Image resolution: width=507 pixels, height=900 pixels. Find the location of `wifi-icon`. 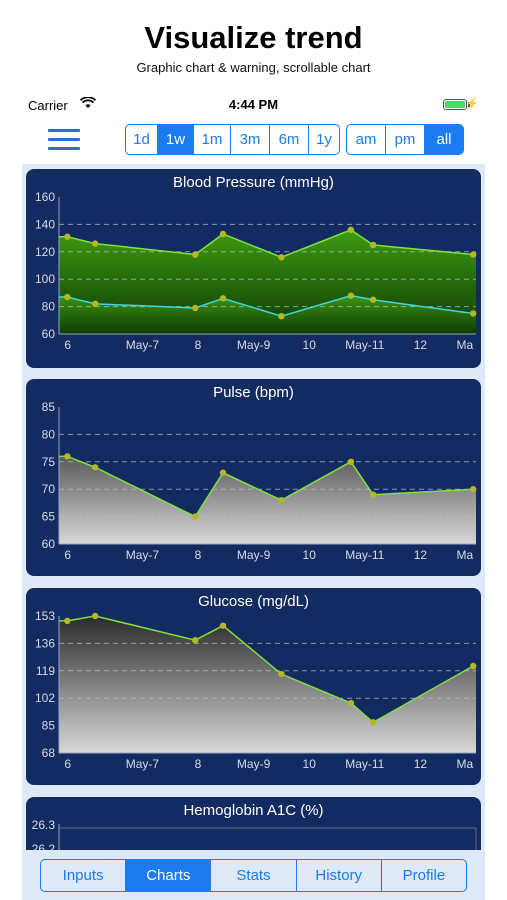

wifi-icon is located at coordinates (88, 104).